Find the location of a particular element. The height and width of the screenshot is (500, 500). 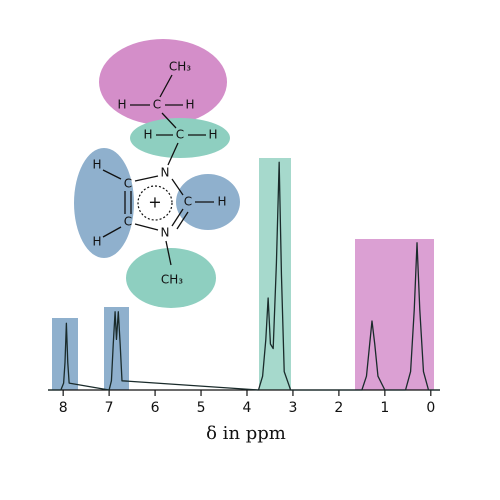

x-tick-label: 2 is located at coordinates (338, 408).